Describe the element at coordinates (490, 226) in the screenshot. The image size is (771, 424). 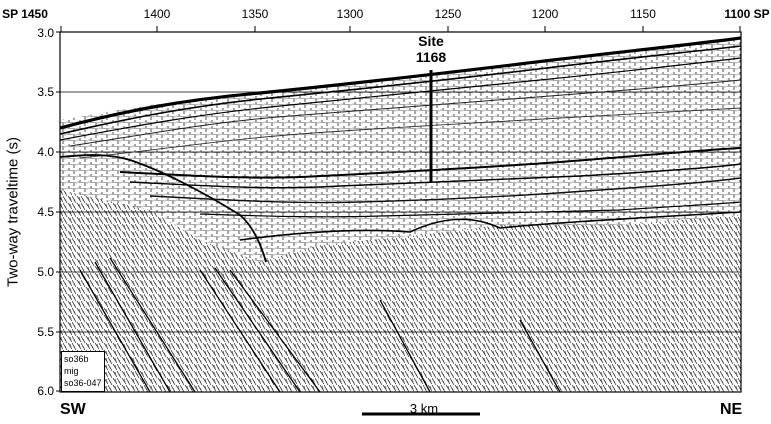
I see `basement-top` at that location.